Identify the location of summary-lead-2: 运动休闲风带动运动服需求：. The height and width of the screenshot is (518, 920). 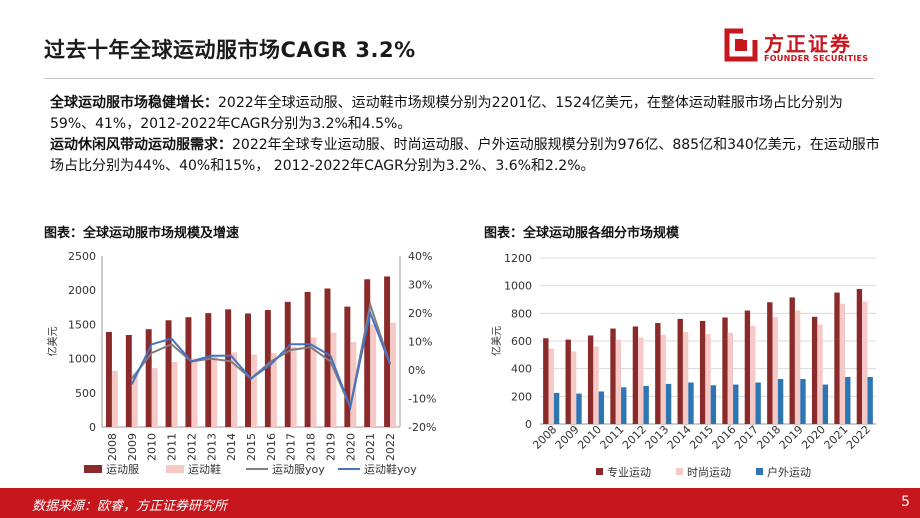
(141, 145).